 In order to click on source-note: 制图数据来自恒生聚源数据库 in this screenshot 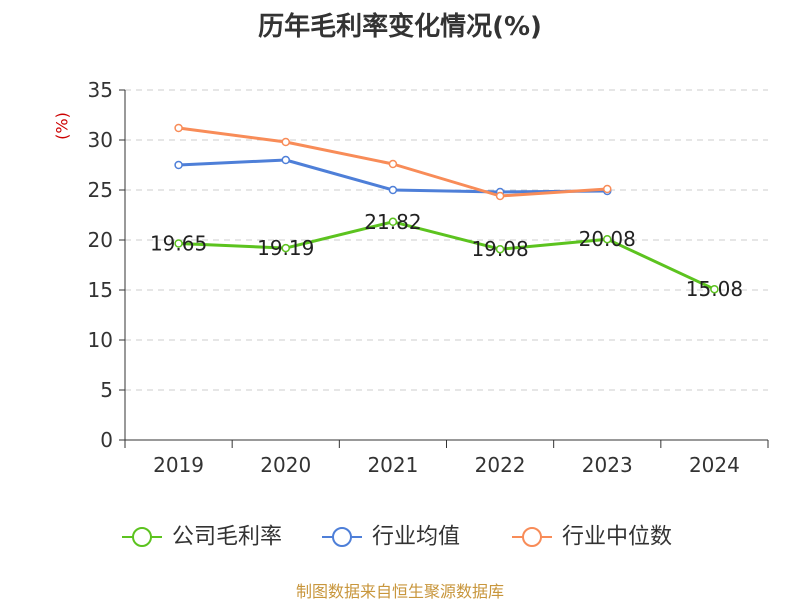, I will do `click(399, 591)`.